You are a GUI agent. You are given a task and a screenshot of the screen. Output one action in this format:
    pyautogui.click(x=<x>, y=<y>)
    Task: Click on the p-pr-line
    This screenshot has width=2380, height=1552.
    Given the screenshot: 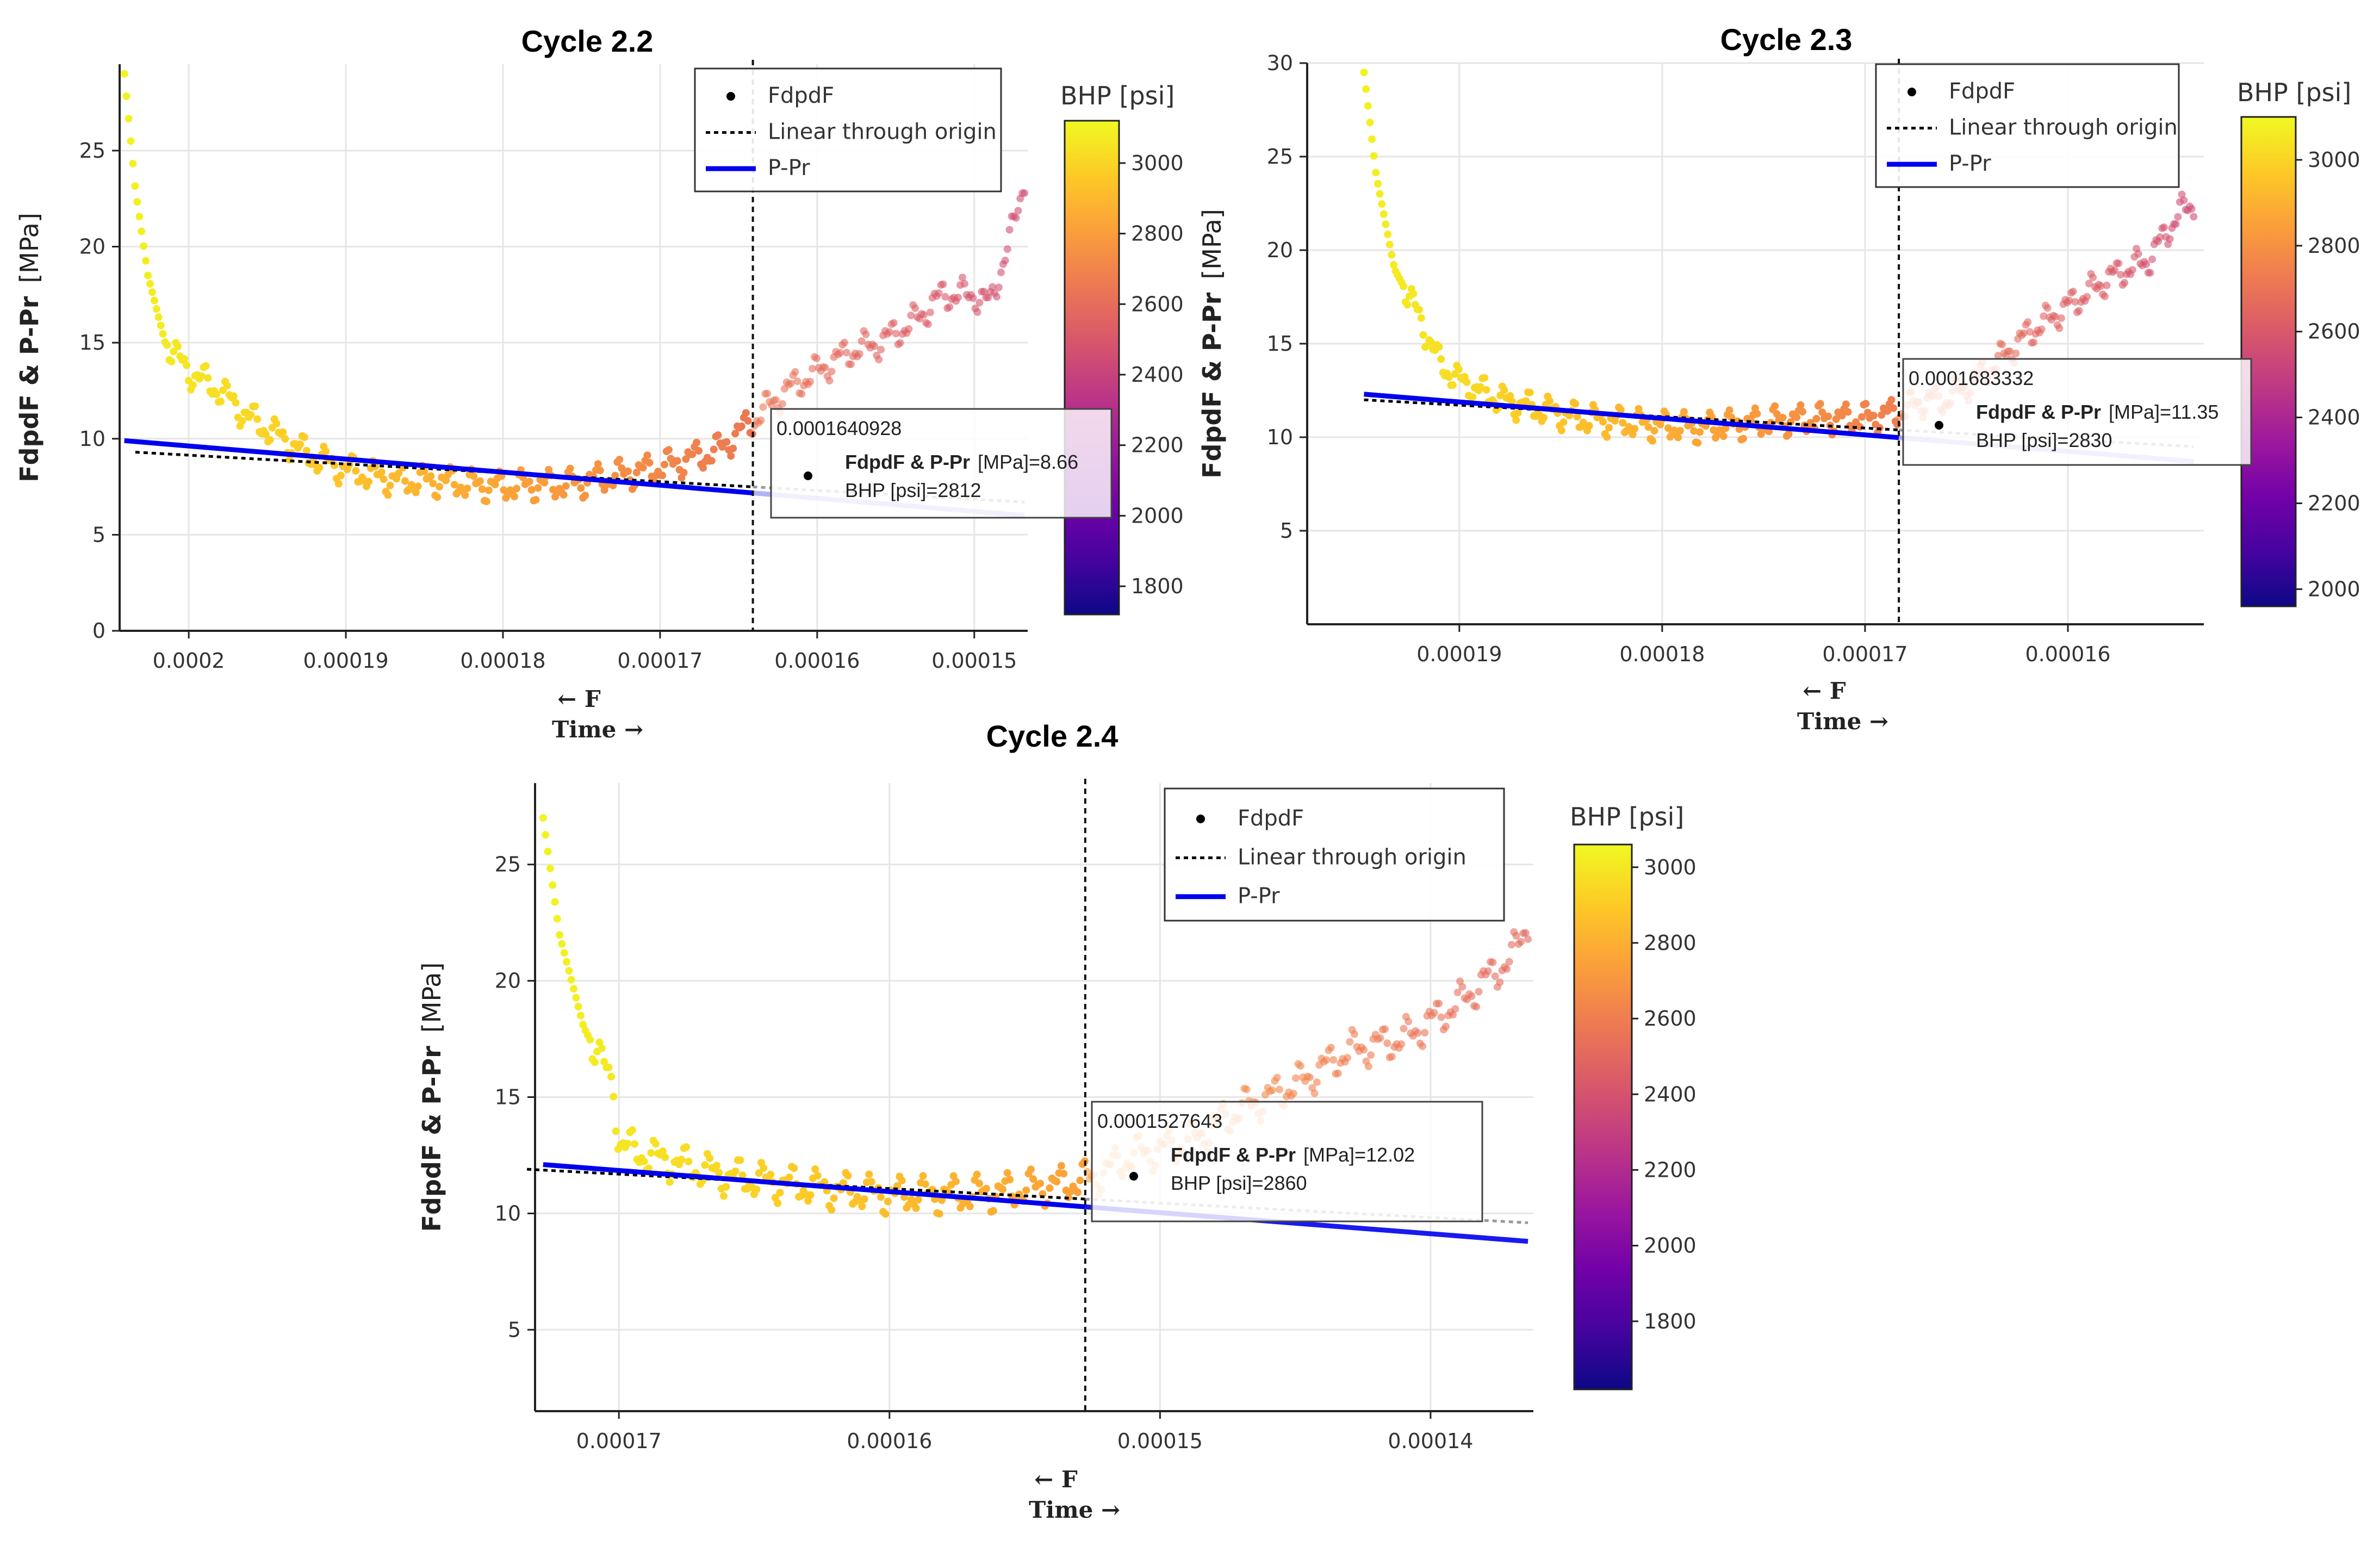 What is the action you would take?
    pyautogui.click(x=1631, y=416)
    